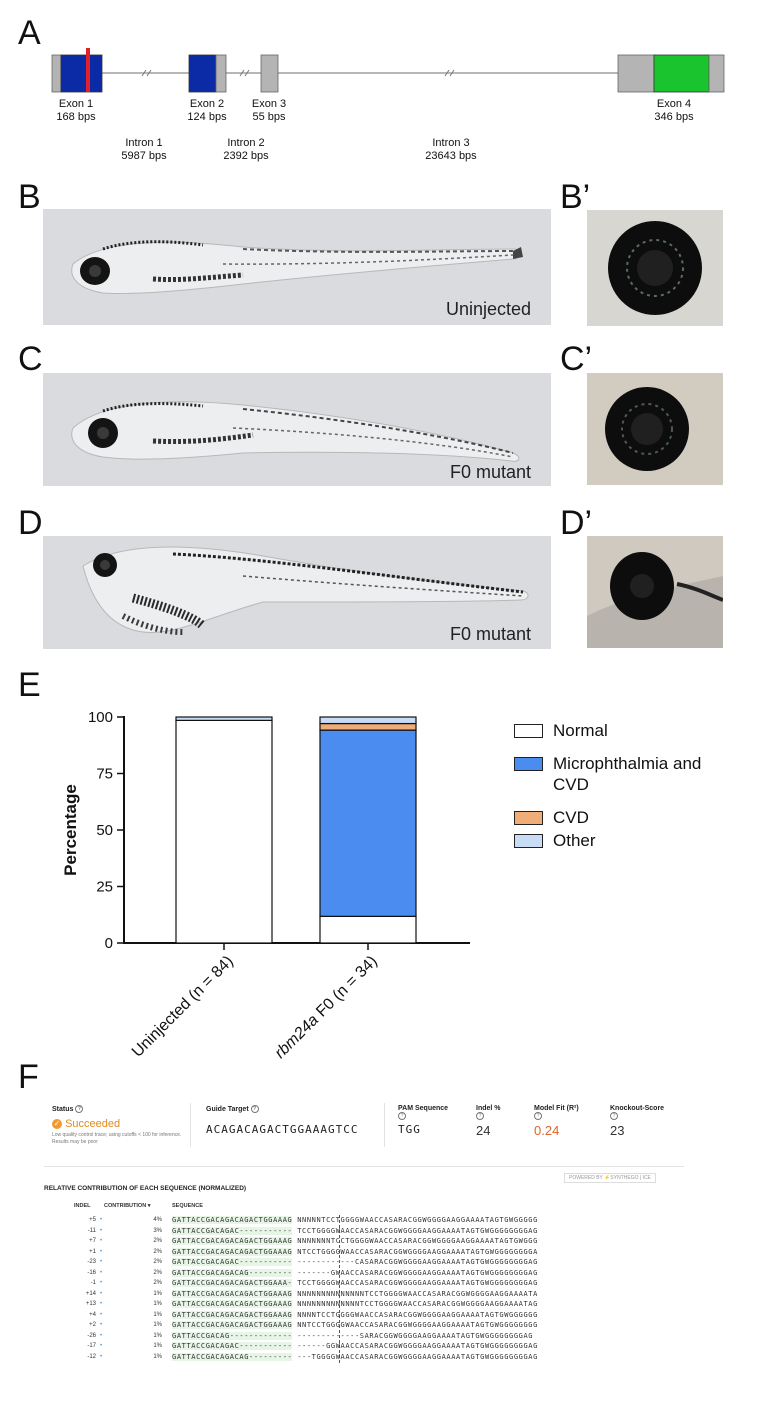 This screenshot has height=1411, width=781. What do you see at coordinates (326, 1007) in the screenshot?
I see `x-tick-label-2: rbm24a F0 (n = 34)` at bounding box center [326, 1007].